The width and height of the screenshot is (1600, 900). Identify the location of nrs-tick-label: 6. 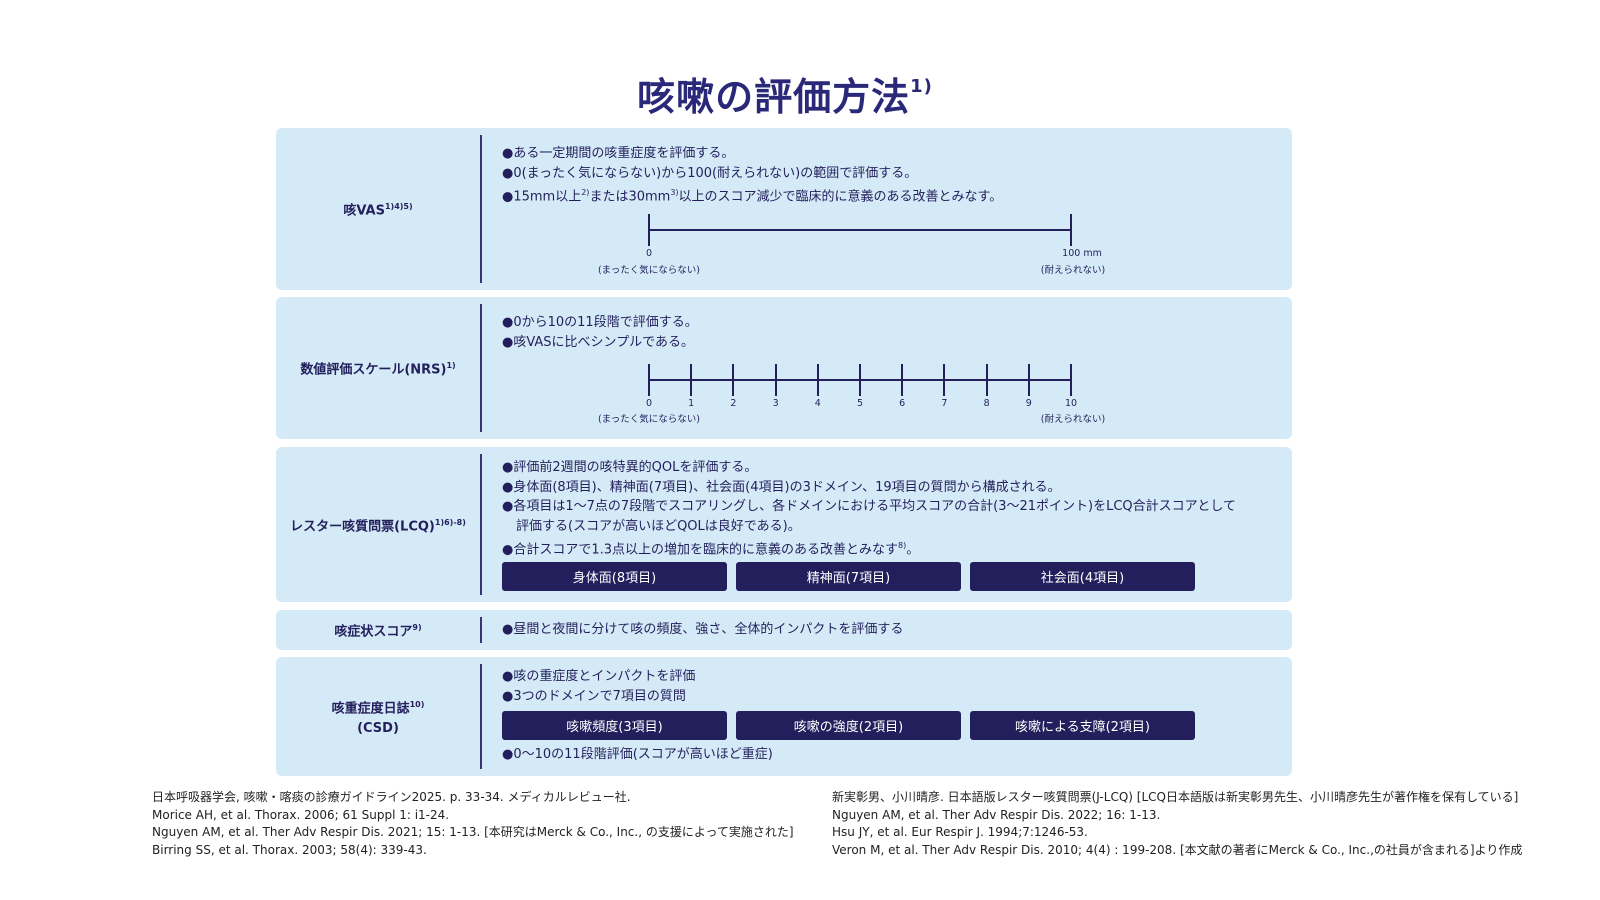
(902, 403).